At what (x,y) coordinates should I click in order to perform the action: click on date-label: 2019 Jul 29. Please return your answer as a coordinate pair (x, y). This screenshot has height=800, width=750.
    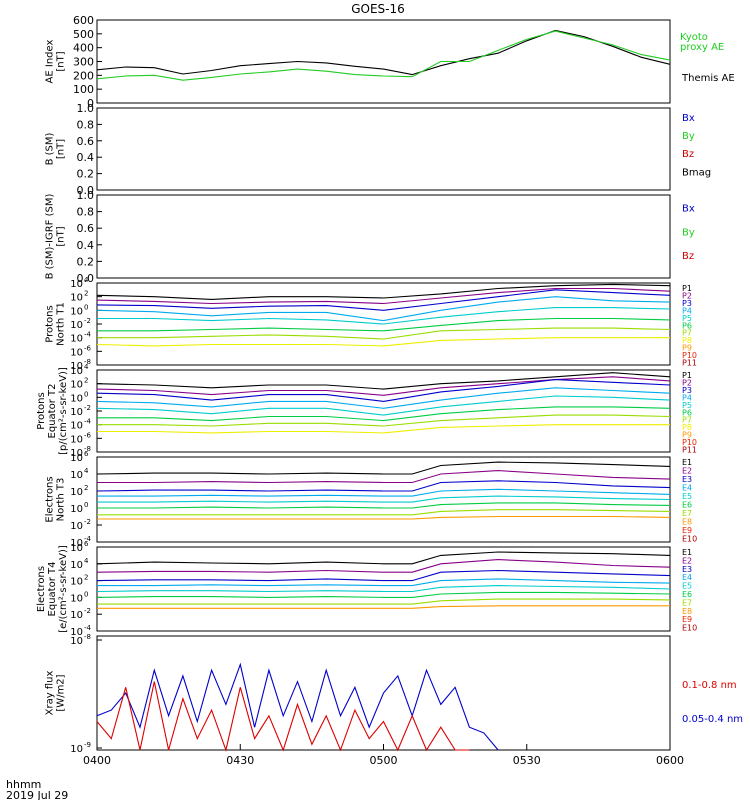
    Looking at the image, I should click on (37, 794).